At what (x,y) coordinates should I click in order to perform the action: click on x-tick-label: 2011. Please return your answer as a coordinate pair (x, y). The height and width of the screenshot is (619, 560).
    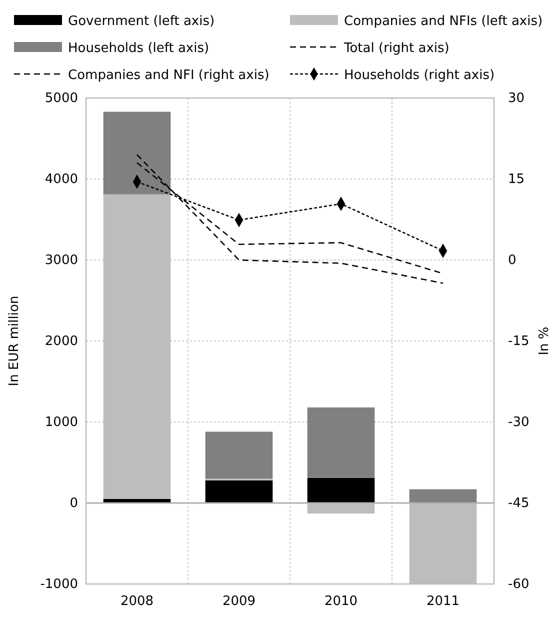
    Looking at the image, I should click on (443, 602).